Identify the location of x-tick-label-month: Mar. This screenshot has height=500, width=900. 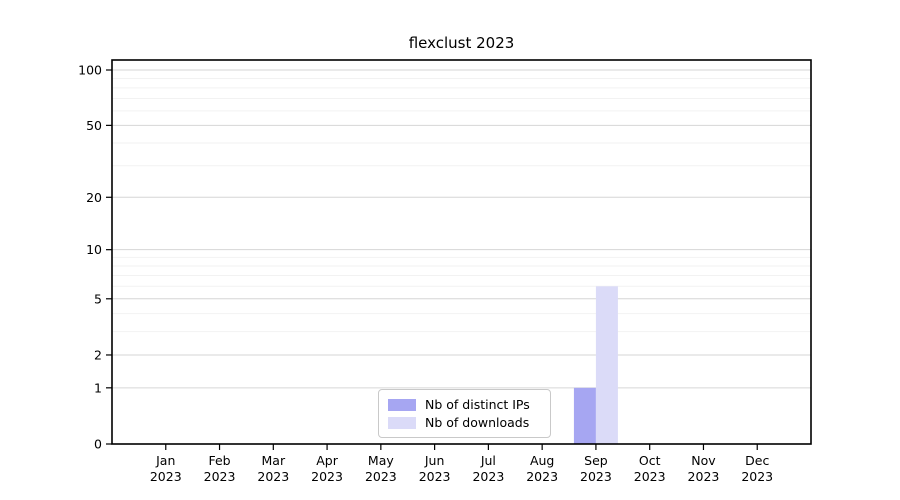
(274, 460).